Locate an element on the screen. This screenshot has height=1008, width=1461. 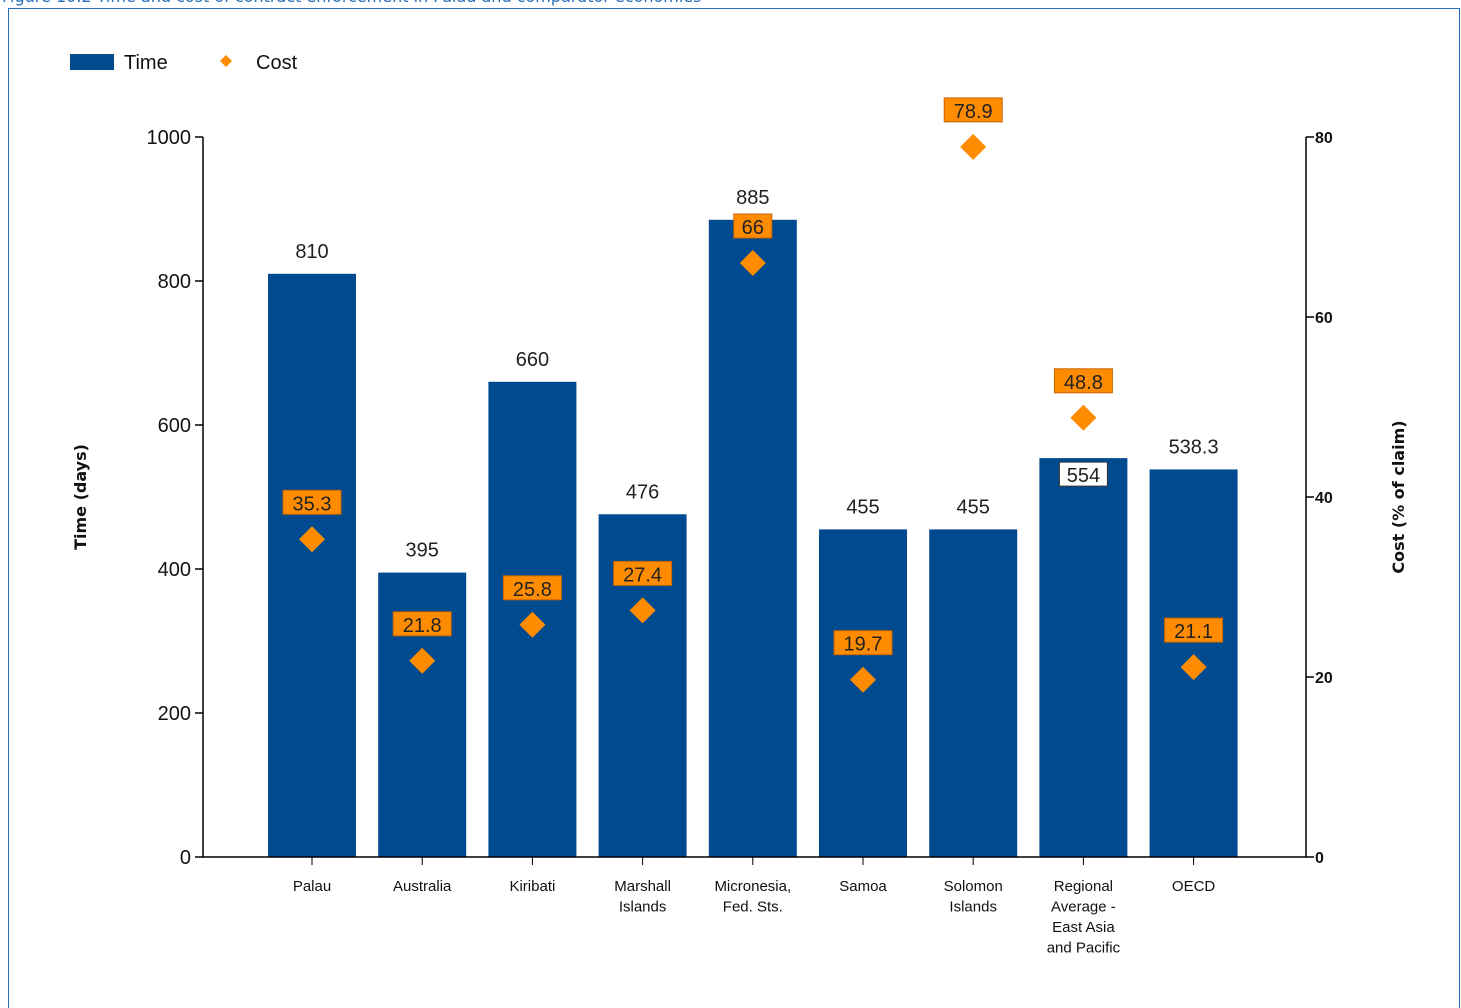
category-label: and Pacific is located at coordinates (1084, 948).